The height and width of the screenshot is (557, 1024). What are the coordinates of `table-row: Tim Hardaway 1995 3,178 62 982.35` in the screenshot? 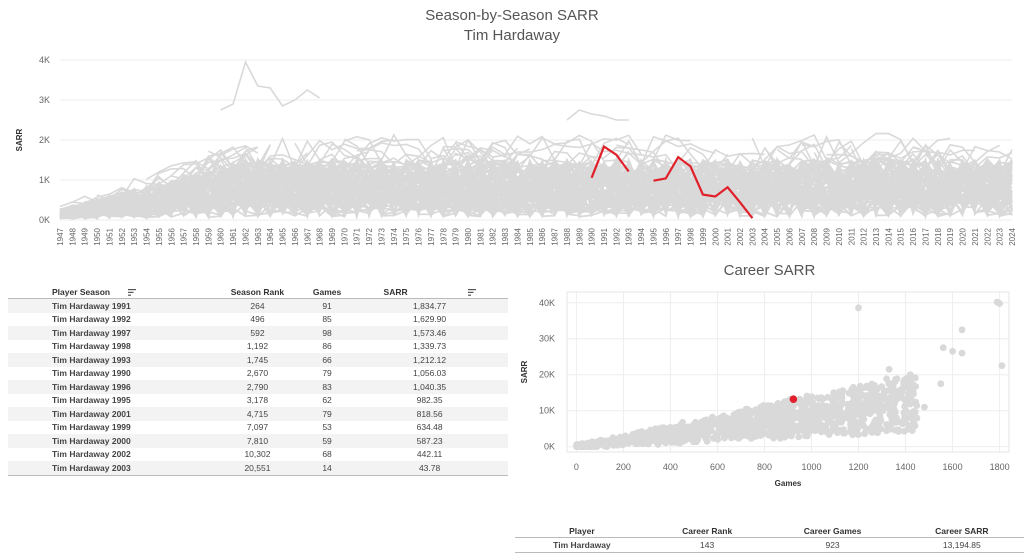 It's located at (258, 401).